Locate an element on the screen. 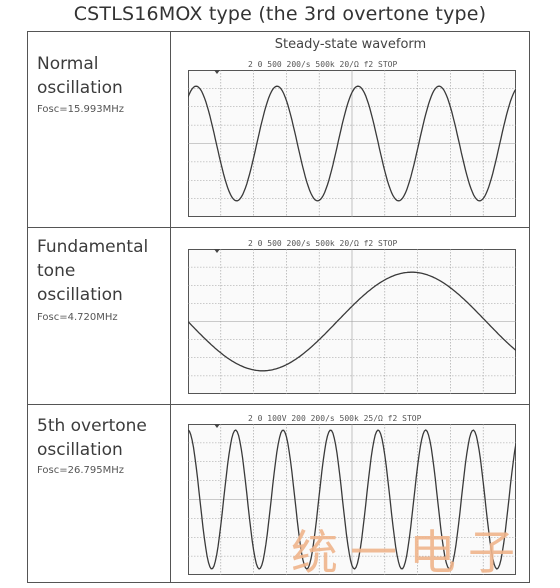  column-header: Steady-state waveform is located at coordinates (350, 44).